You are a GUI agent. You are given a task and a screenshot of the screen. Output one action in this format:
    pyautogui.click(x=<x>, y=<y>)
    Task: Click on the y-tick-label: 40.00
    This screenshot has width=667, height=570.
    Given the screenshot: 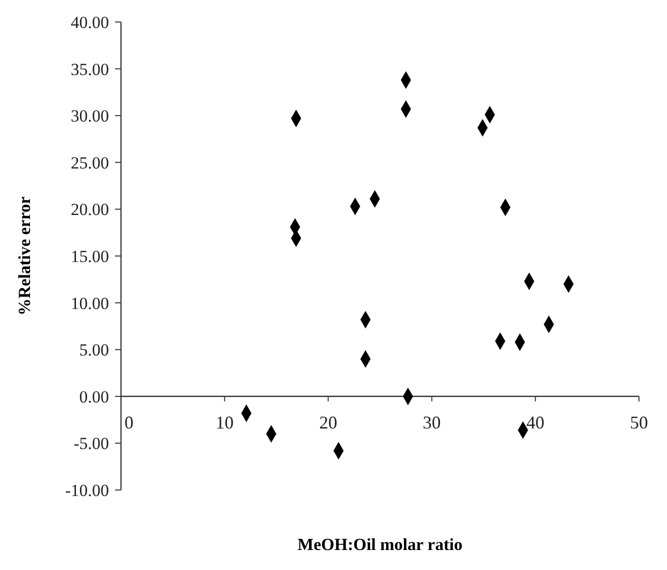 What is the action you would take?
    pyautogui.click(x=89, y=22)
    